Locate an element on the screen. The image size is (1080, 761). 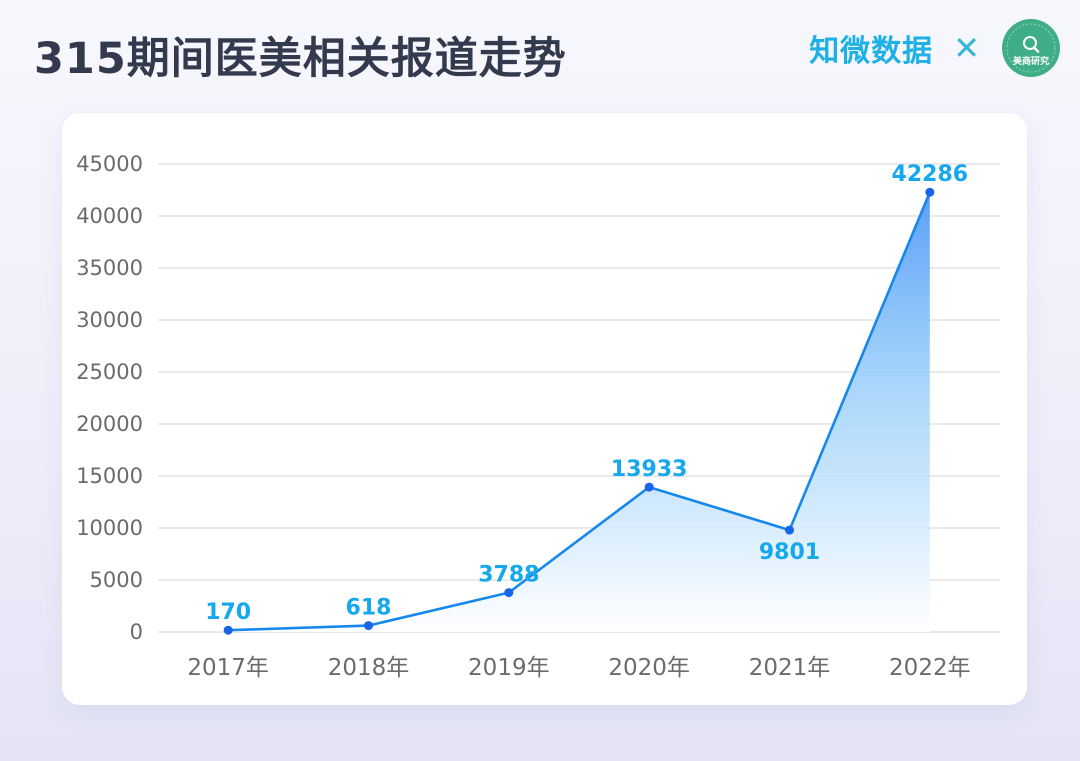
data-label: 9801 is located at coordinates (789, 552).